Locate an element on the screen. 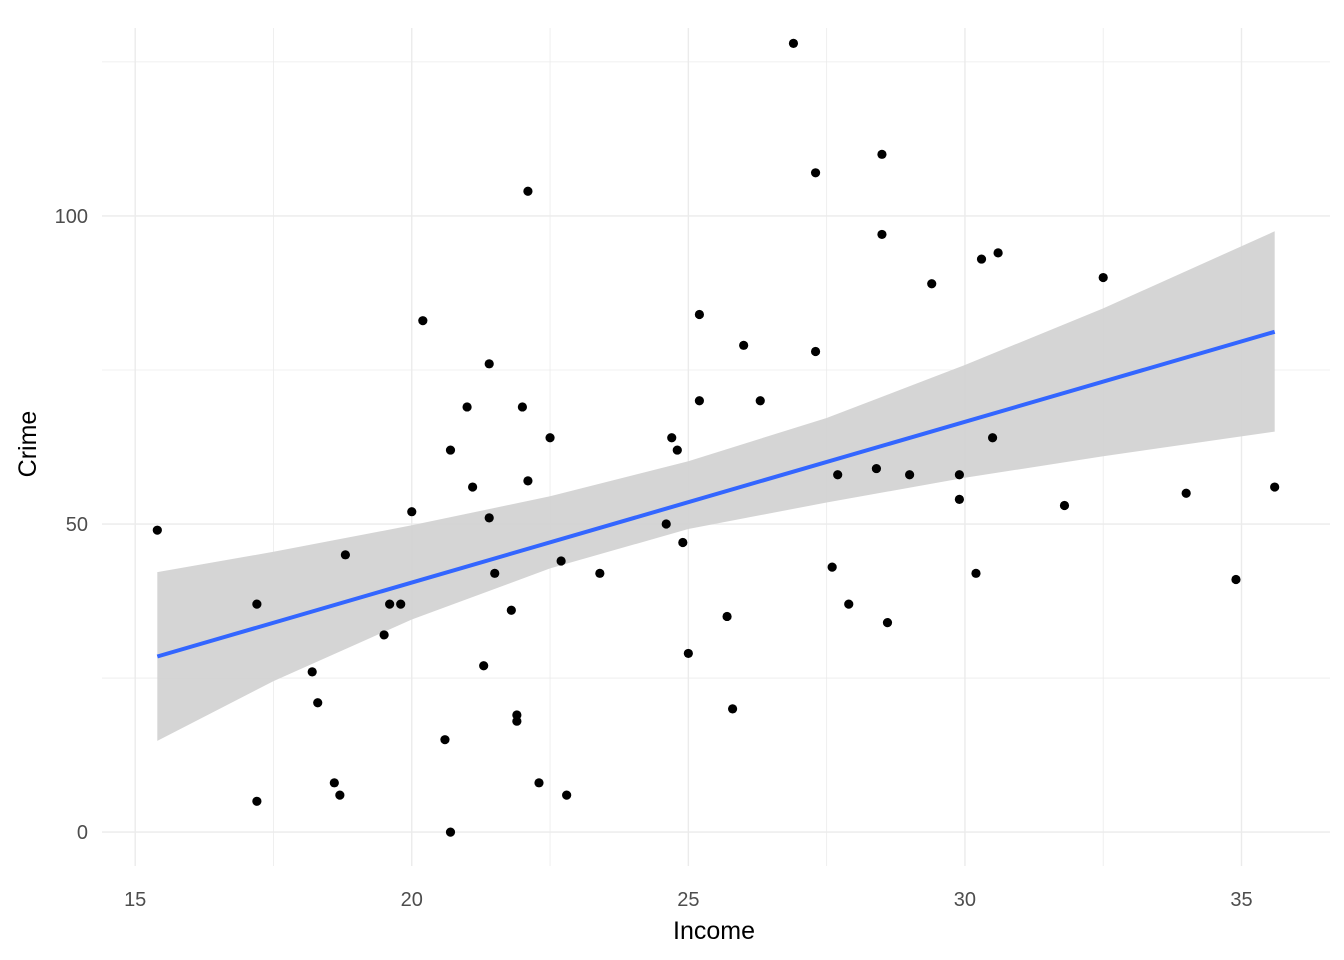  x-axis-ticks: 15 20 25 30 35 is located at coordinates (688, 900).